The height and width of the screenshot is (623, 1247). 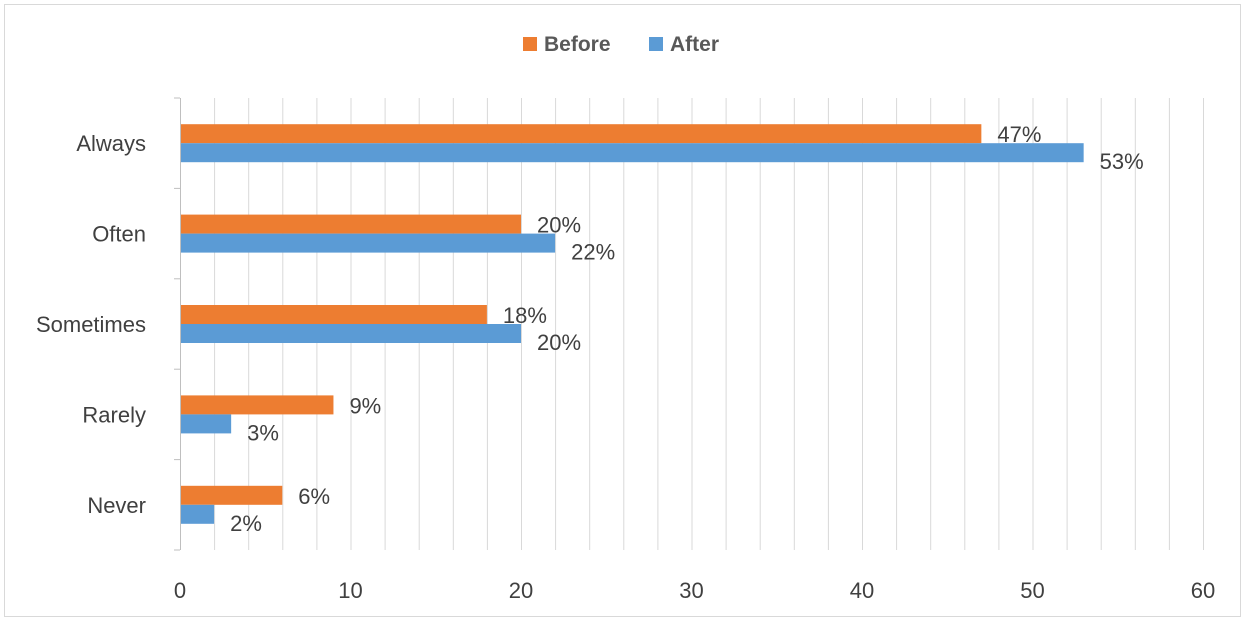 What do you see at coordinates (530, 44) in the screenshot?
I see `legend-swatch-before` at bounding box center [530, 44].